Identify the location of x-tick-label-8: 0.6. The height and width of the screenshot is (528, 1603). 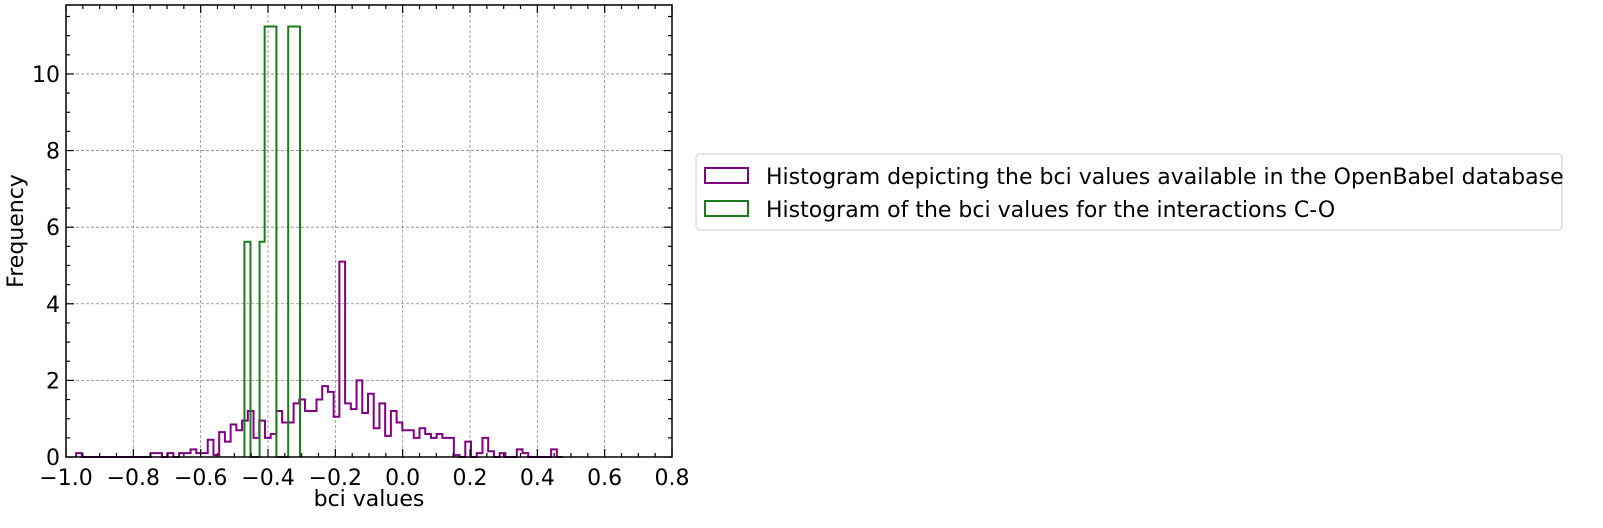
(604, 478).